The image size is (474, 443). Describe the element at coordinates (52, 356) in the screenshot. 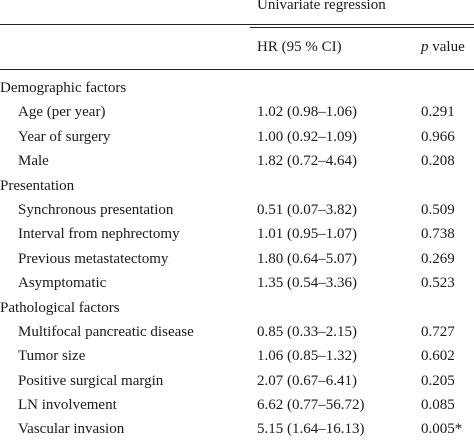

I see `factor-label: Tumor size` at that location.